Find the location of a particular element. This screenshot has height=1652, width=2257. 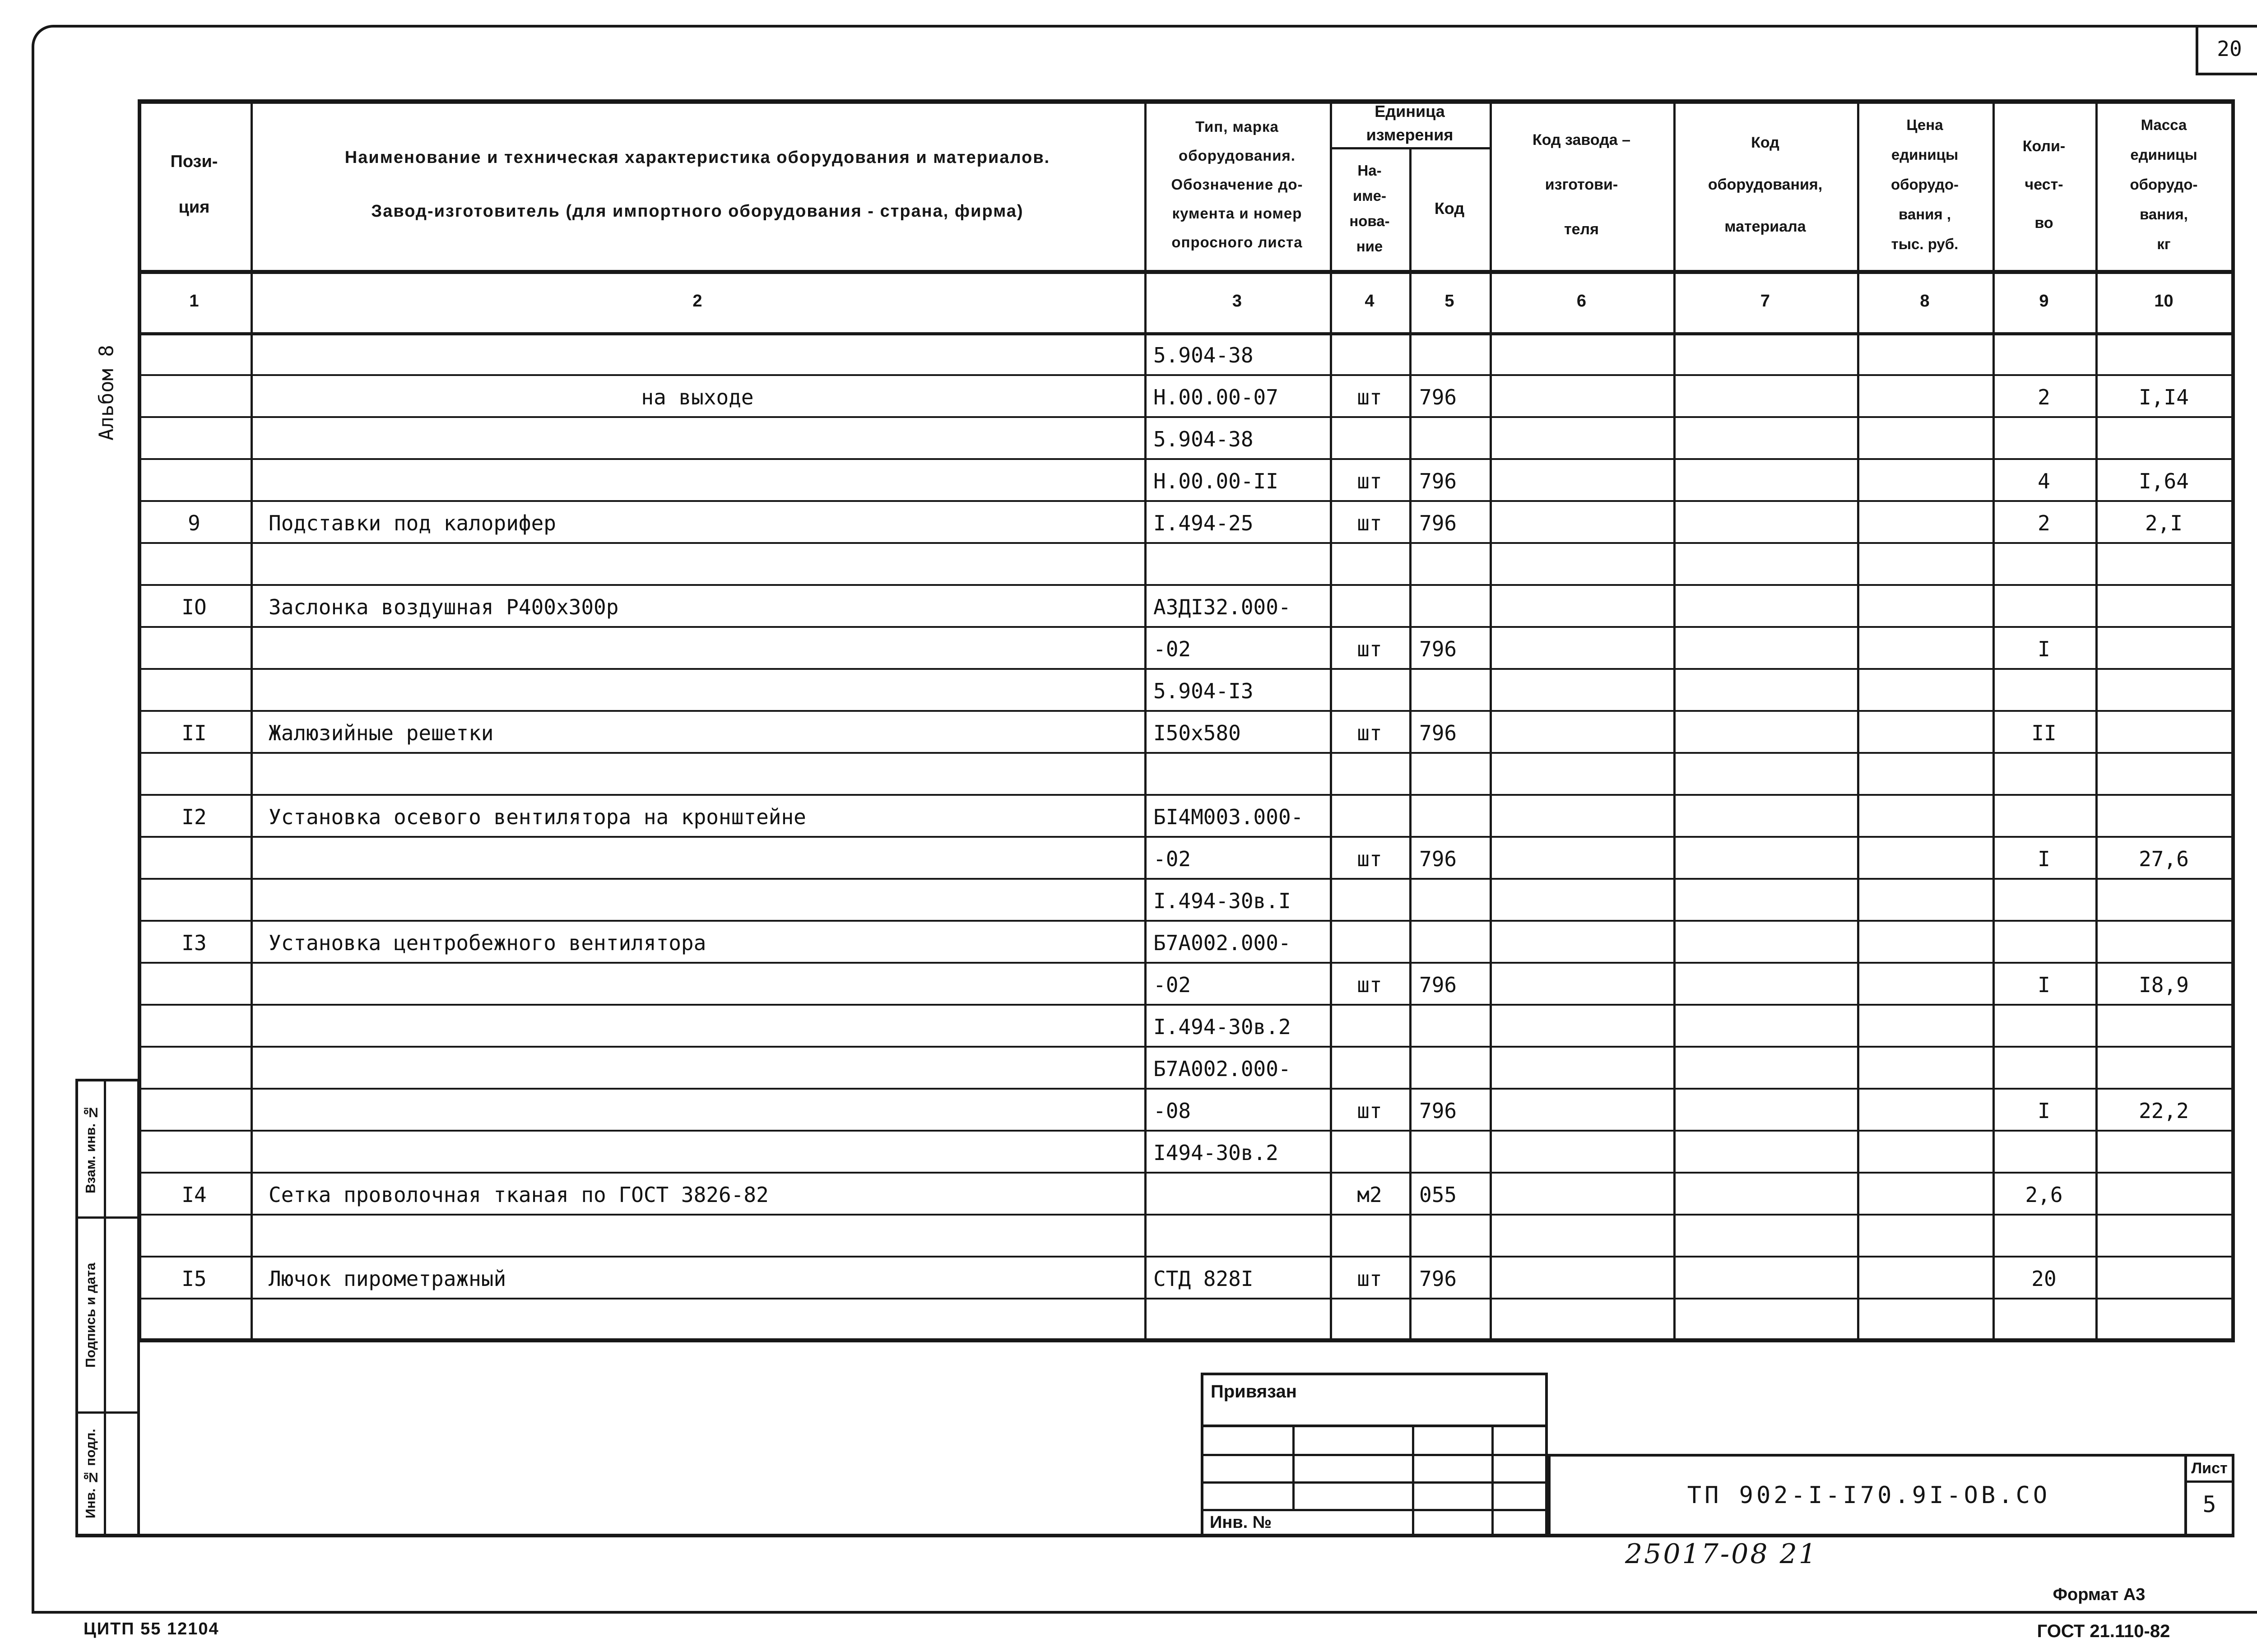

header-line: Обозначение до- is located at coordinates (1237, 184).